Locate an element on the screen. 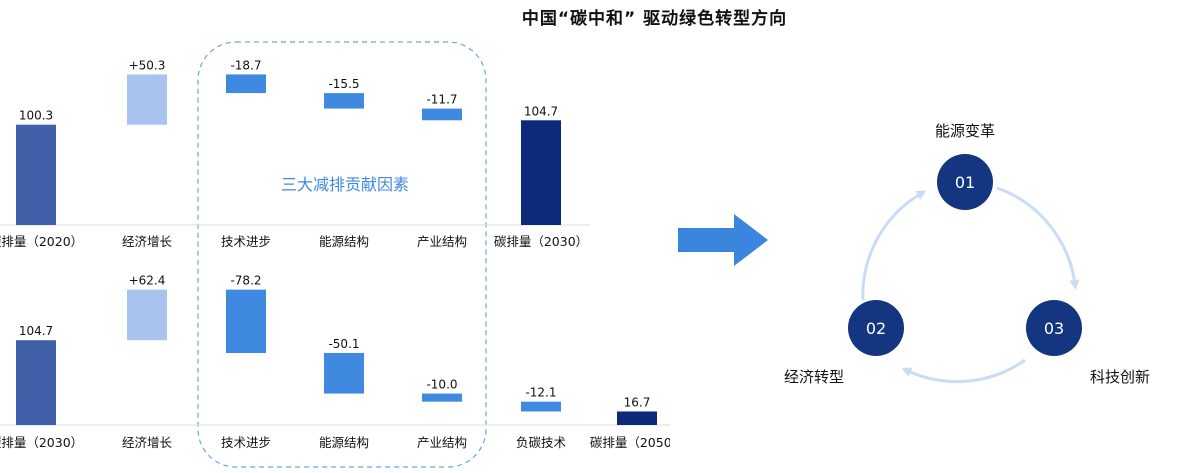 This screenshot has height=473, width=1199. chart2-category-label-5: 负碳技术 is located at coordinates (541, 442).